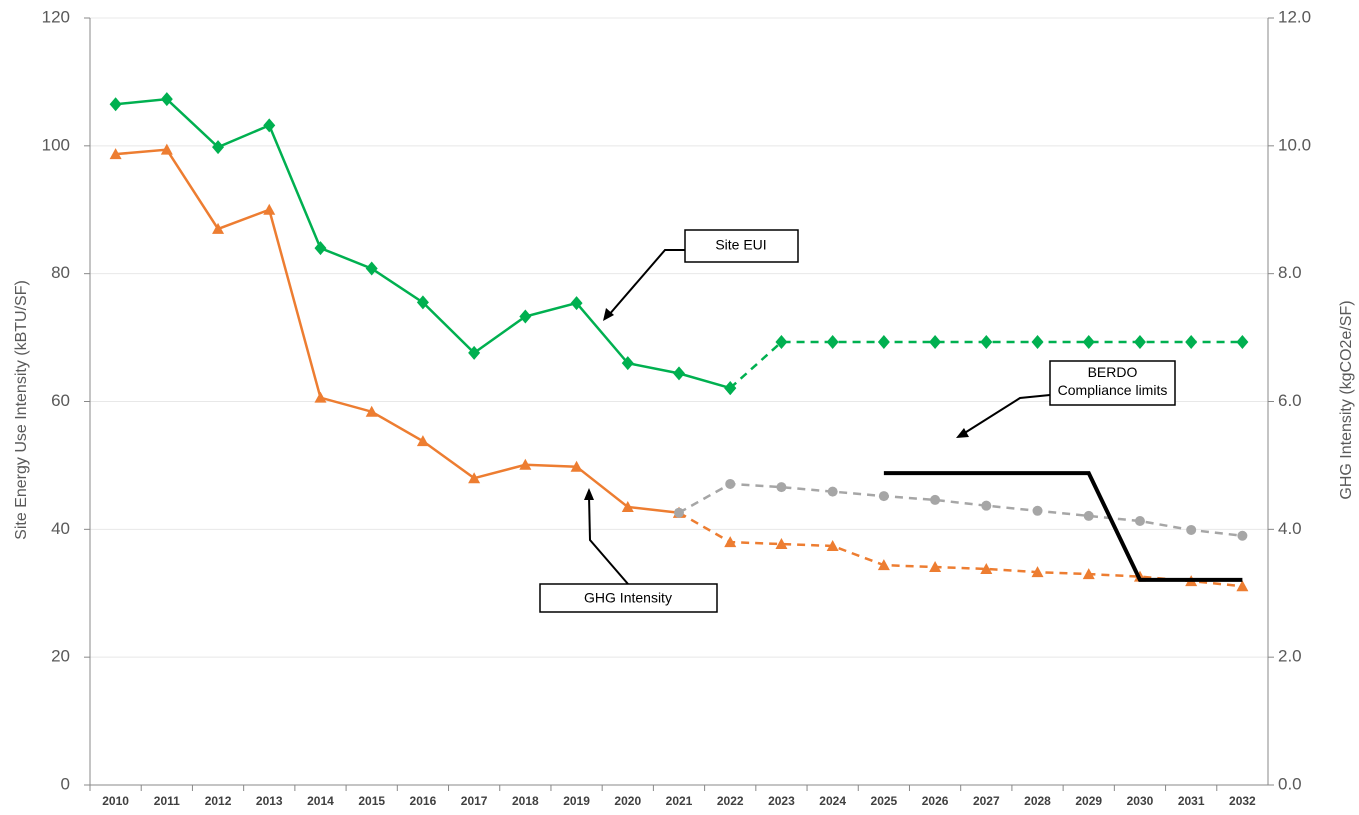  What do you see at coordinates (474, 801) in the screenshot?
I see `x-tick-label: 2017` at bounding box center [474, 801].